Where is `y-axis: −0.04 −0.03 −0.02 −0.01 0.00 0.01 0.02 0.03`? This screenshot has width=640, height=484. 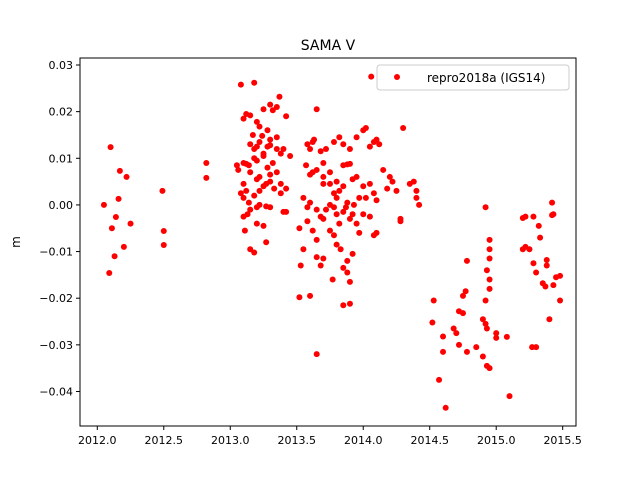 y-axis: −0.04 −0.03 −0.02 −0.01 0.00 0.01 0.02 0.03 is located at coordinates (59, 228).